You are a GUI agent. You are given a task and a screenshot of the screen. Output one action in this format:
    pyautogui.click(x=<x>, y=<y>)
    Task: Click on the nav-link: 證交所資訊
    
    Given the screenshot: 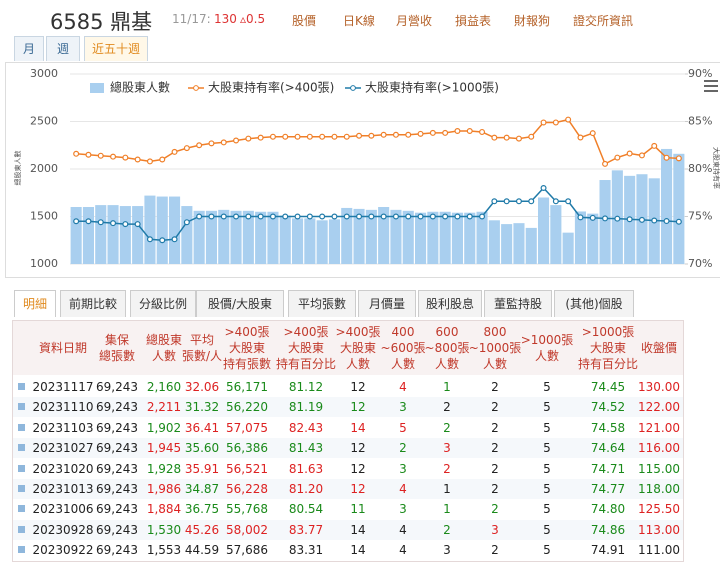 What is the action you would take?
    pyautogui.click(x=603, y=21)
    